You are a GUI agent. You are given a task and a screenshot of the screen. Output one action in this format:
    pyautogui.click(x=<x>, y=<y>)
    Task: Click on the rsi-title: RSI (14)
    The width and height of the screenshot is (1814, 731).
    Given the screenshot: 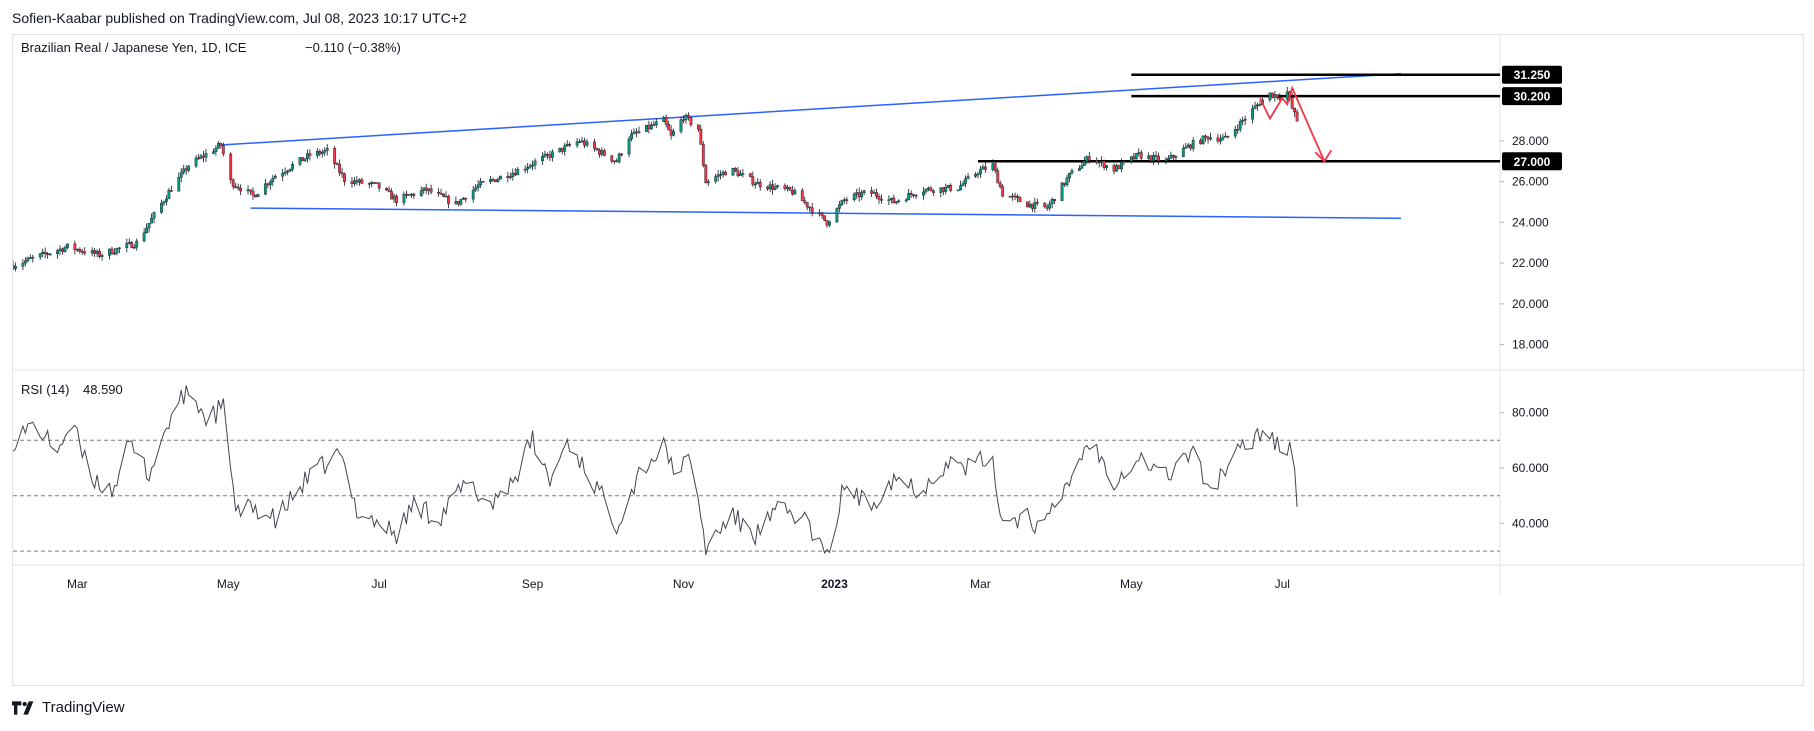 What is the action you would take?
    pyautogui.click(x=45, y=389)
    